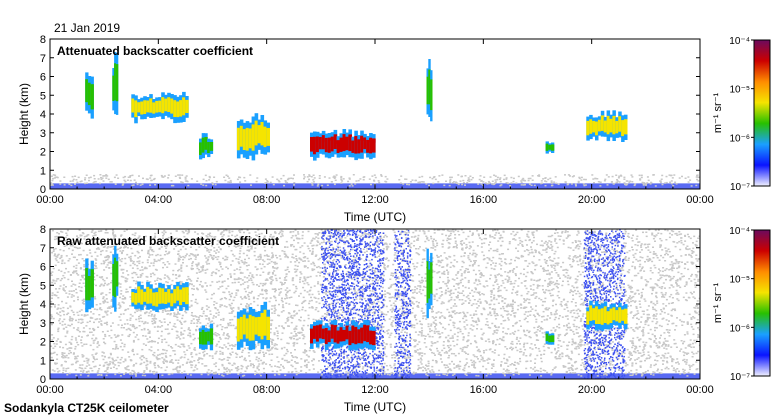  I want to click on panel-title: Raw attenuated backscatter coefficient, so click(168, 241).